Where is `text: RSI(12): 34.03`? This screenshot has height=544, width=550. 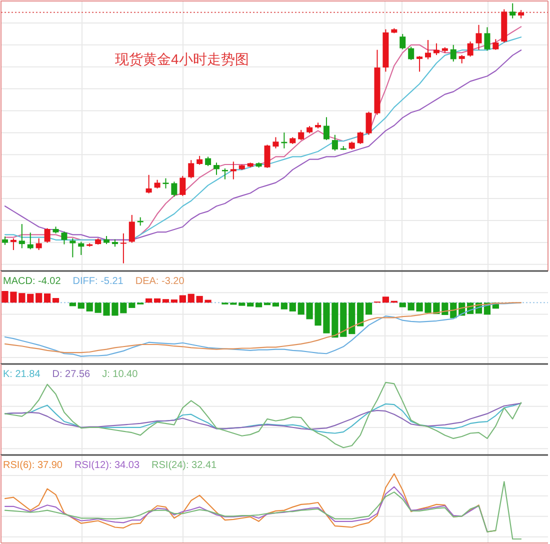 text: RSI(12): 34.03 is located at coordinates (107, 465).